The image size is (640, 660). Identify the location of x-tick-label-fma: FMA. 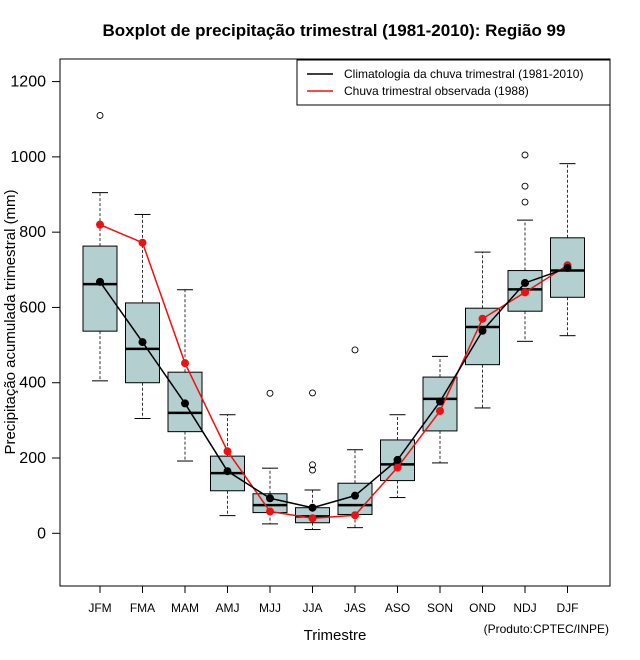
(142, 608).